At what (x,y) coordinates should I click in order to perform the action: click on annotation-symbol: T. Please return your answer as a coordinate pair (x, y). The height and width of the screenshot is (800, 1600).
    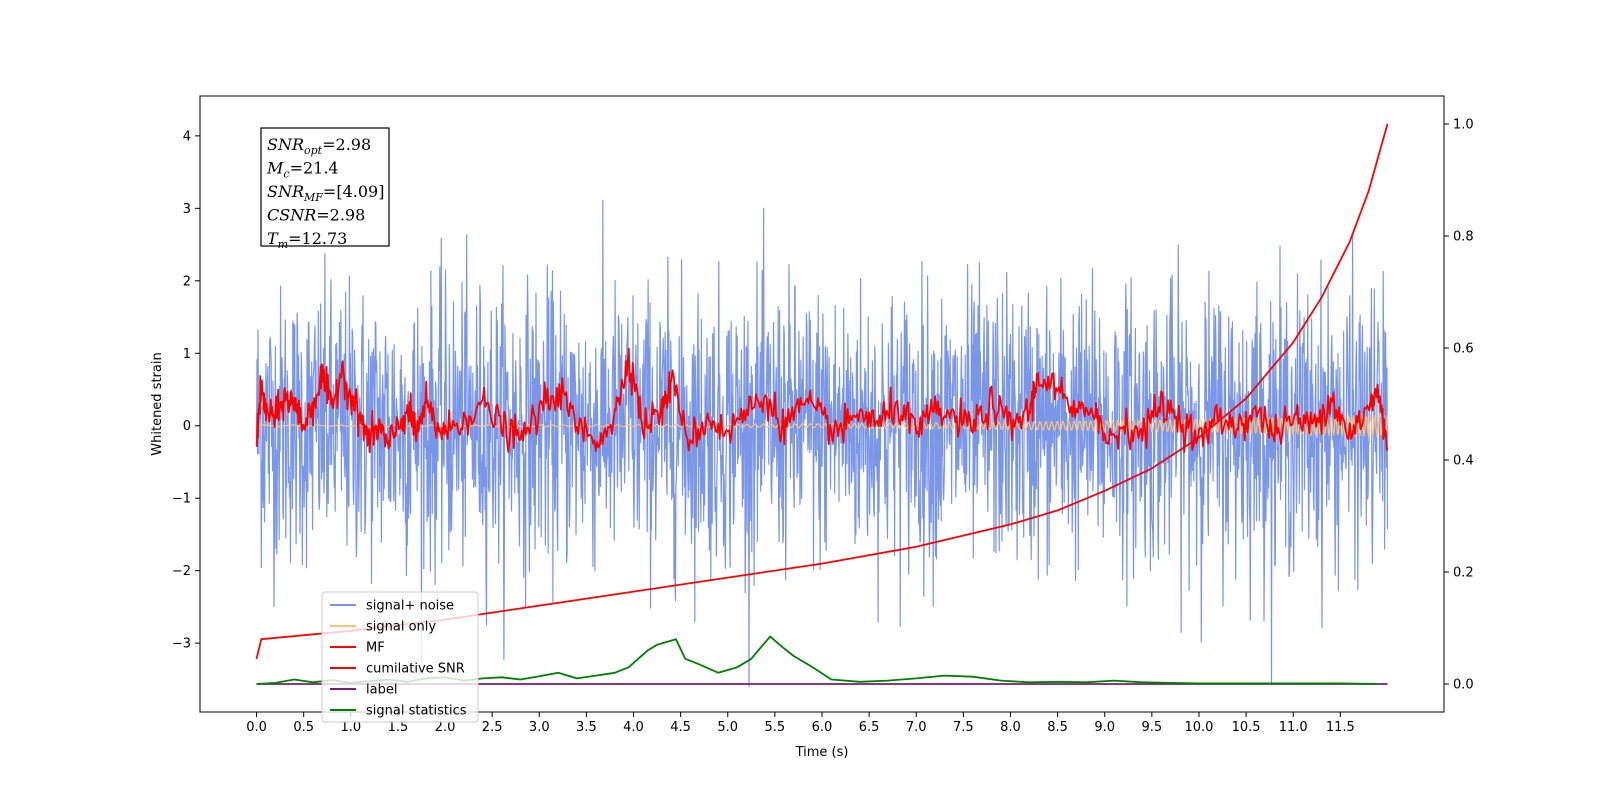
    Looking at the image, I should click on (273, 238).